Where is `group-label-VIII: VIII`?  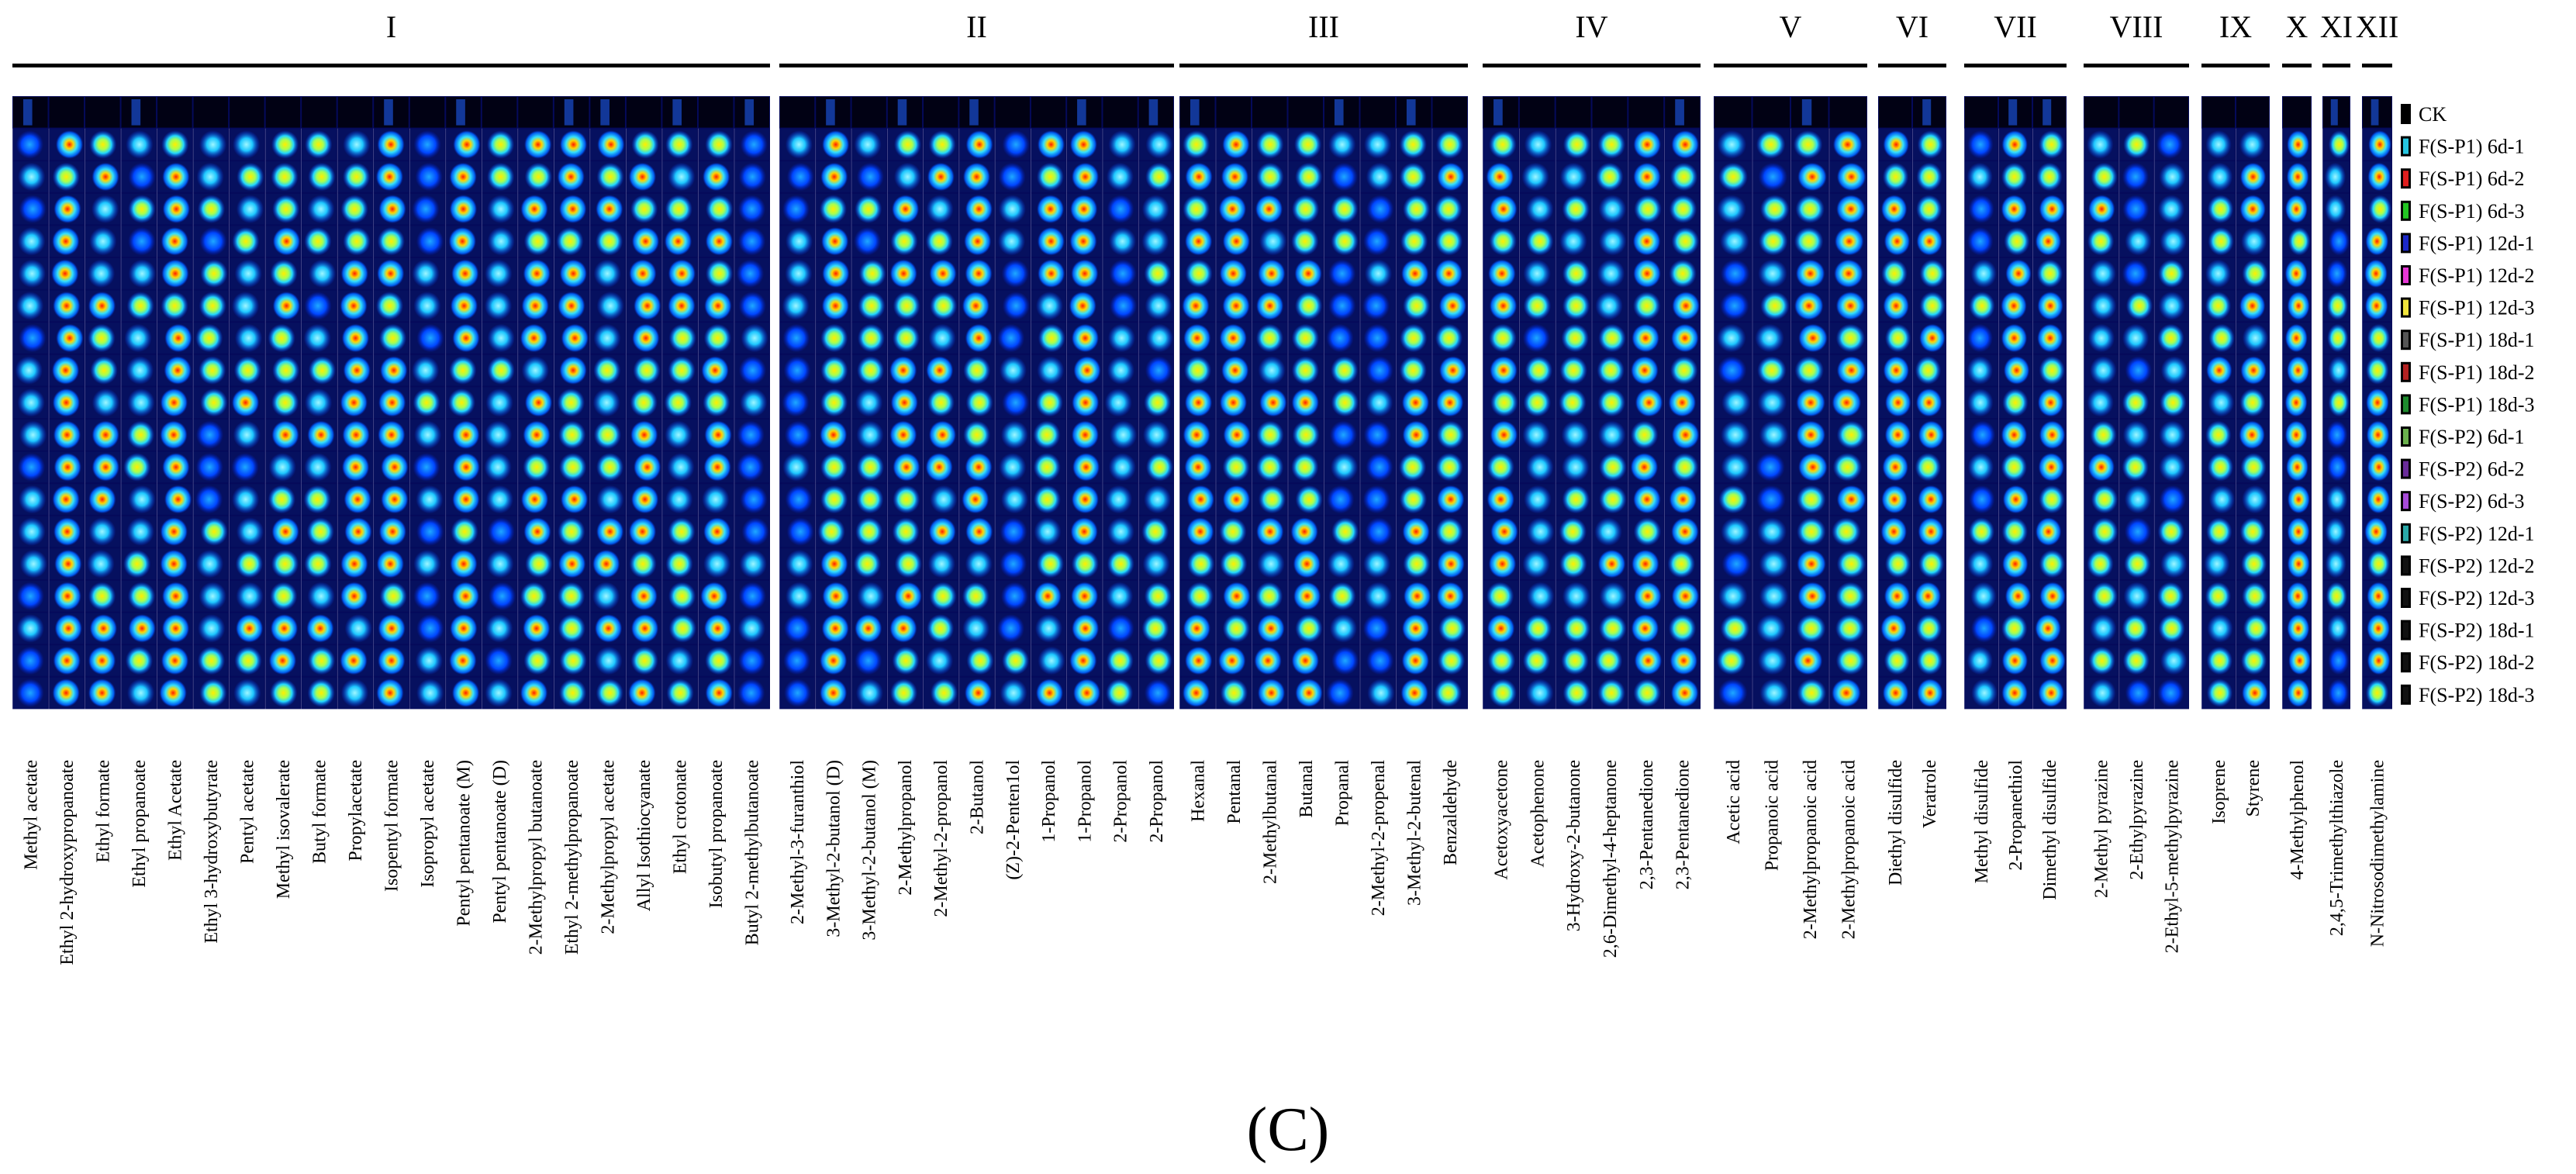 group-label-VIII: VIII is located at coordinates (2136, 26).